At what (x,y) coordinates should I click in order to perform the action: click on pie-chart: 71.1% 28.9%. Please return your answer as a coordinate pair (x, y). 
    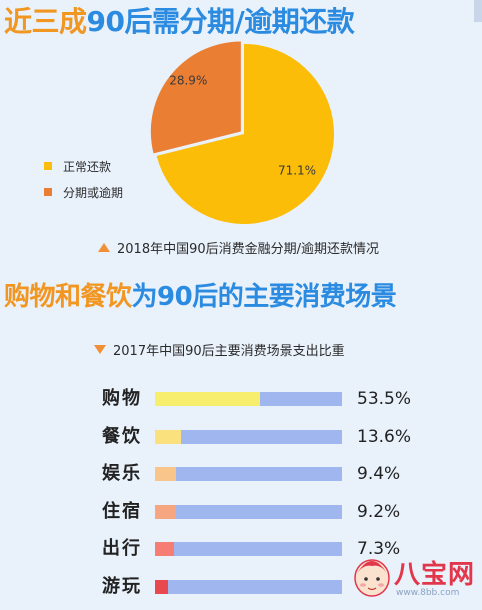
    Looking at the image, I should click on (242, 132).